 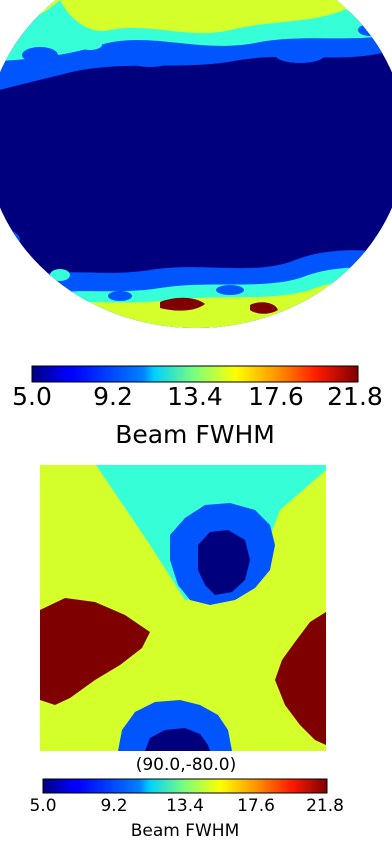 What do you see at coordinates (355, 396) in the screenshot?
I see `top-colorbar-tick: 21.8` at bounding box center [355, 396].